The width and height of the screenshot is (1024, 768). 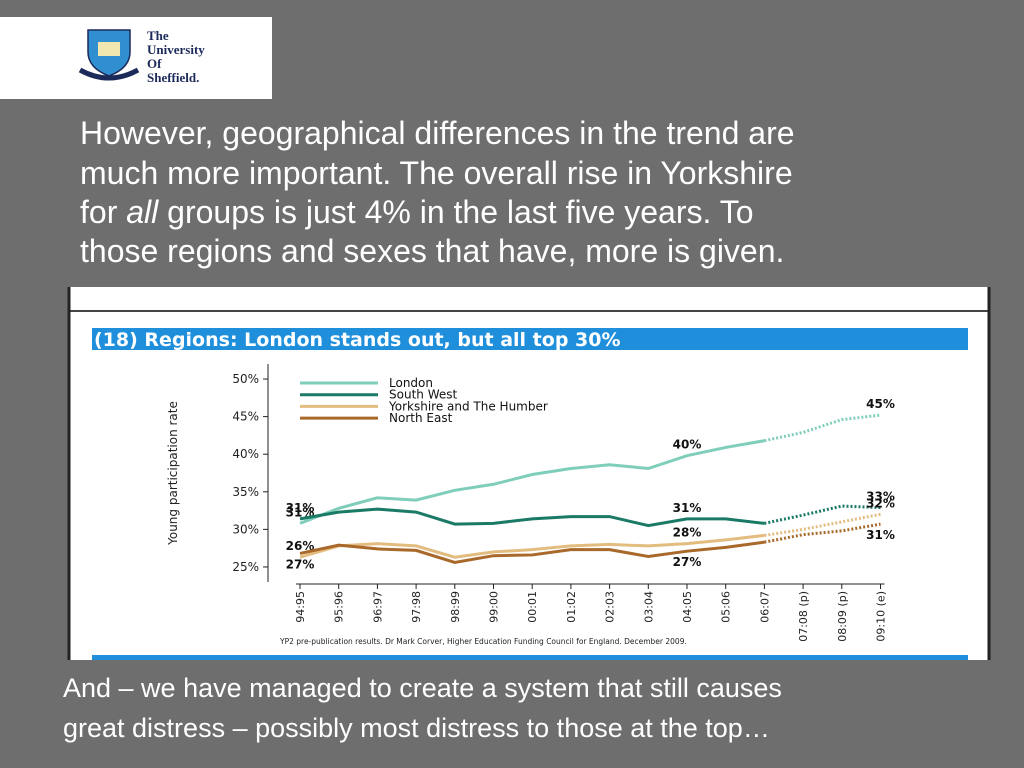 I want to click on y-tick-label: 40%, so click(x=245, y=454).